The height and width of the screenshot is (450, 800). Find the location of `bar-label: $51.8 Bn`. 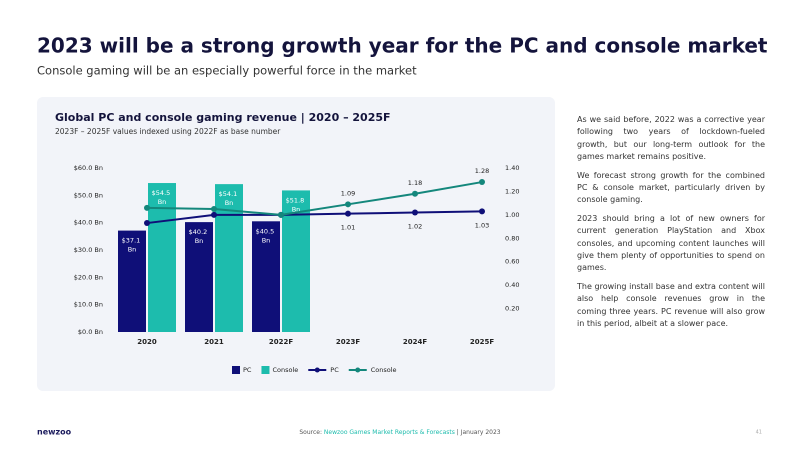

bar-label: $51.8 Bn is located at coordinates (296, 204).